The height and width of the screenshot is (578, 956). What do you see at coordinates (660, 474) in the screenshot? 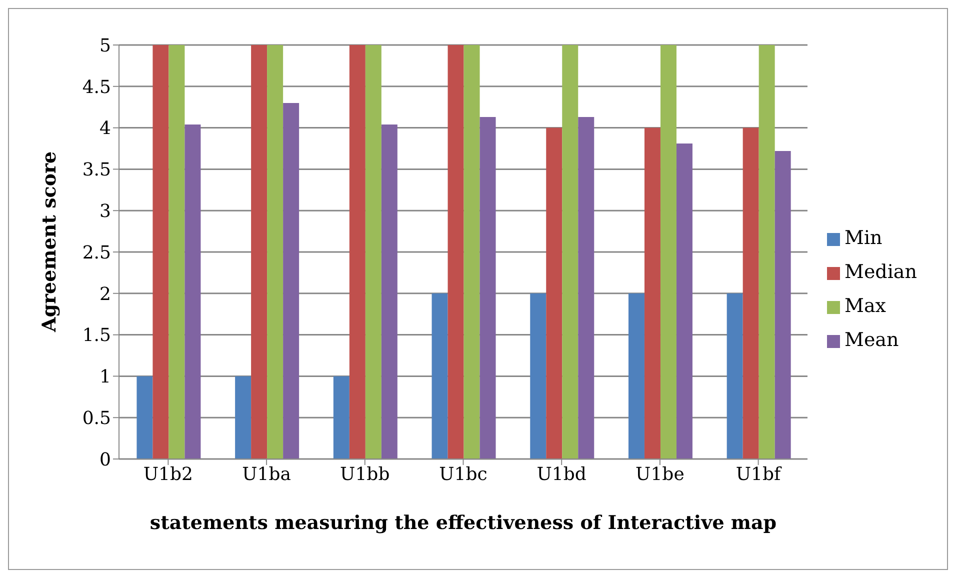
I see `x-tick-label: U1be` at bounding box center [660, 474].